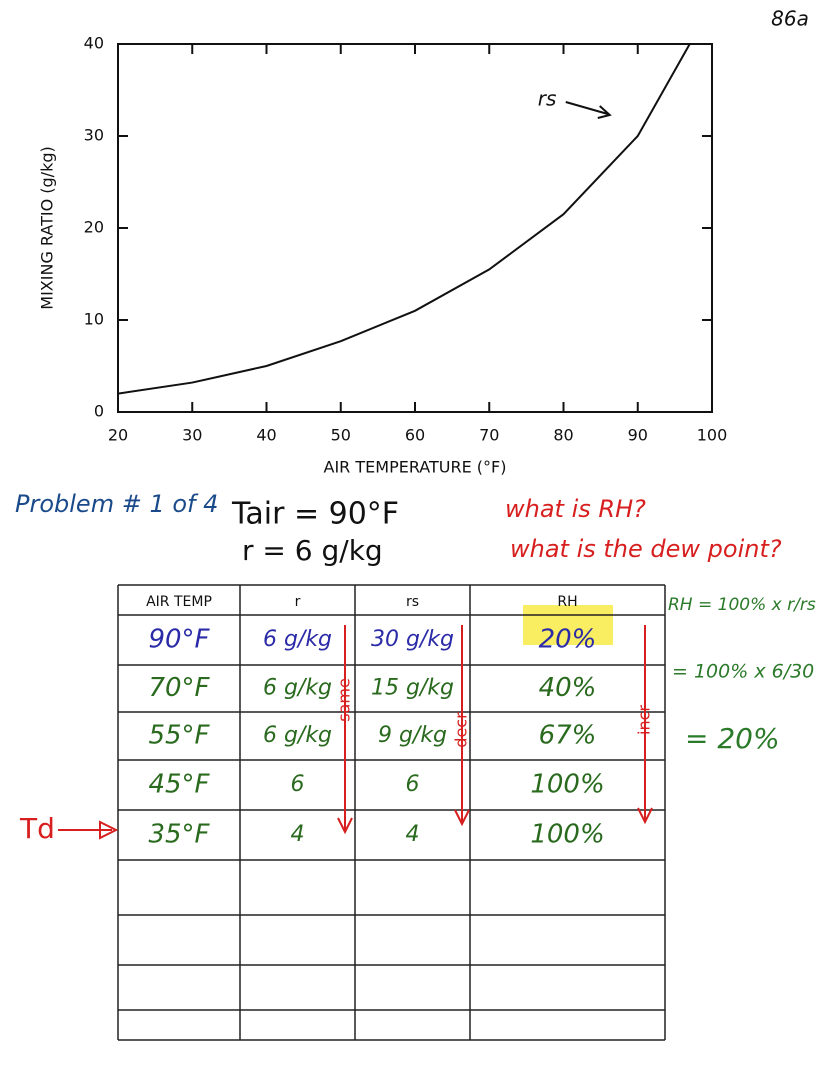 This screenshot has height=1072, width=832. What do you see at coordinates (412, 602) in the screenshot?
I see `table-header: rs` at bounding box center [412, 602].